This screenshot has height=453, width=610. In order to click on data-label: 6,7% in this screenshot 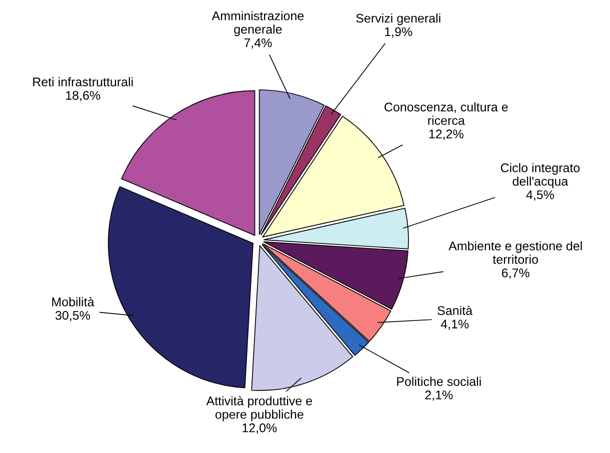, I will do `click(516, 273)`.